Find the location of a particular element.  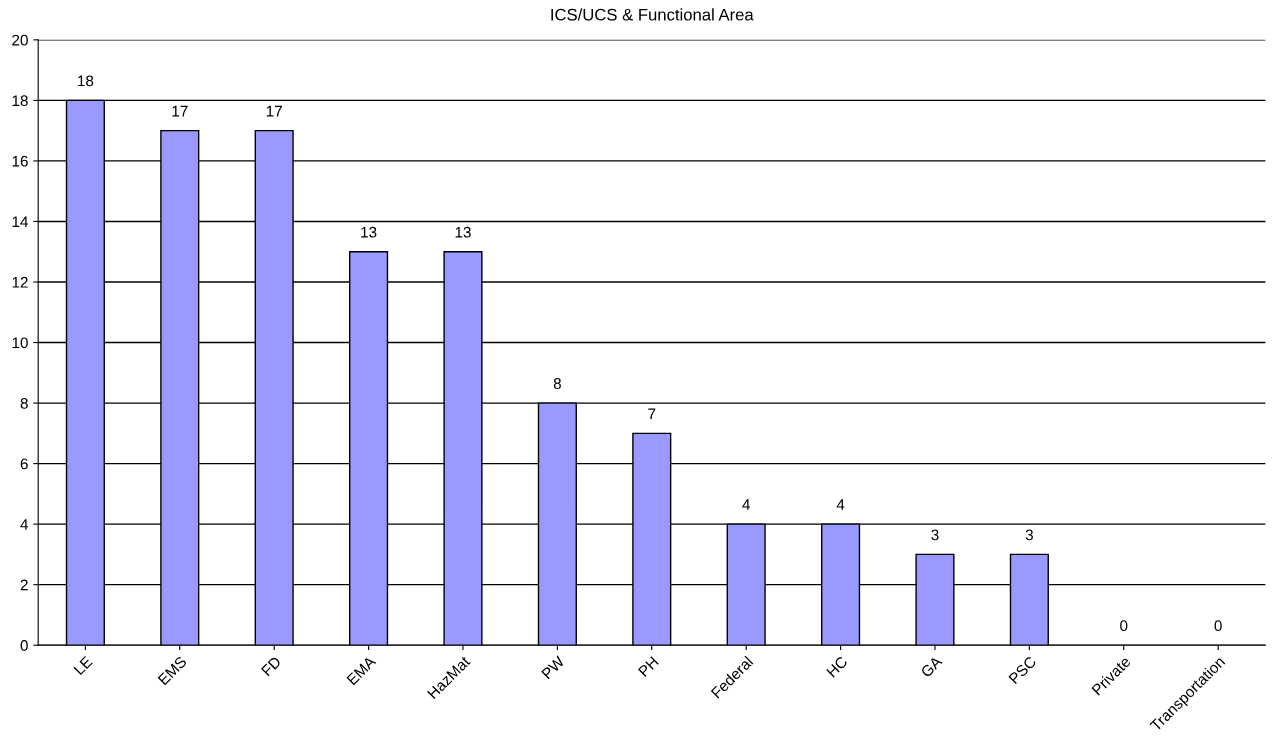

x-tick-label: FD is located at coordinates (271, 666).